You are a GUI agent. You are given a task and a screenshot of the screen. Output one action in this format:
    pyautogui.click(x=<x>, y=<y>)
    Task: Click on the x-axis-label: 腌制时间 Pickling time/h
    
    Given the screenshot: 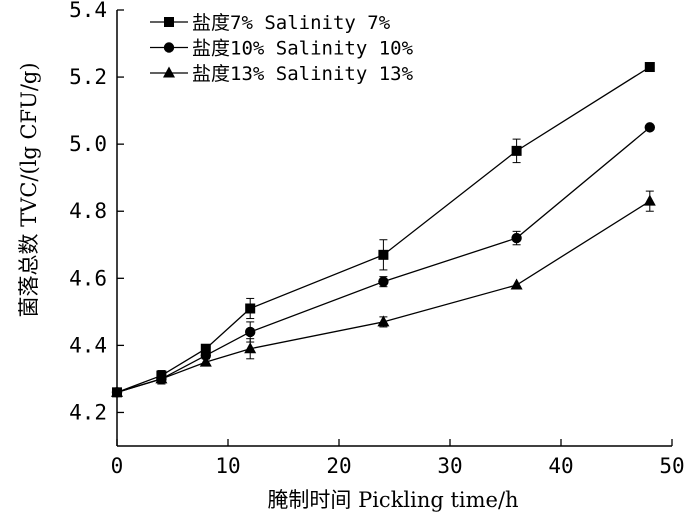 What is the action you would take?
    pyautogui.click(x=392, y=500)
    